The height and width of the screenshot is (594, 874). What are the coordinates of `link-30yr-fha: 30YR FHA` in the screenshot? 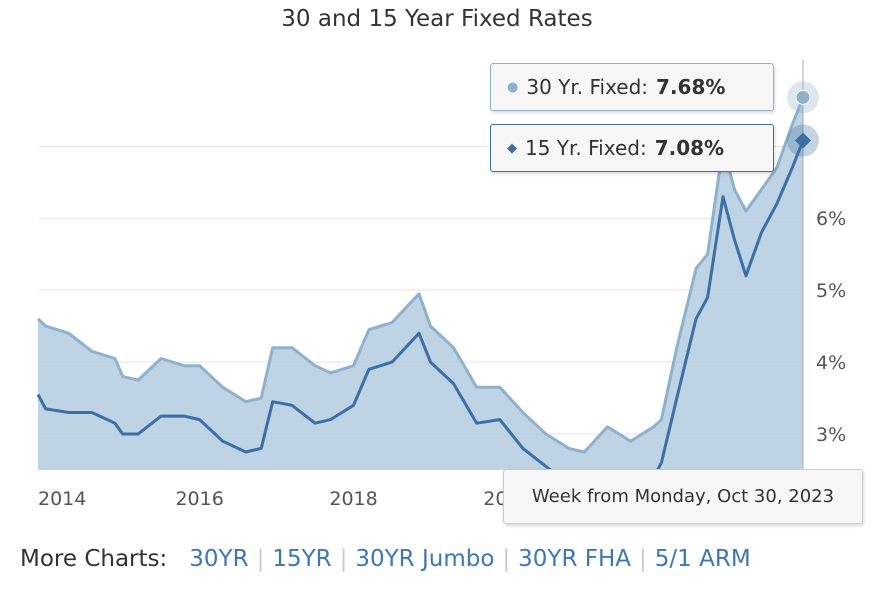 It's located at (575, 559).